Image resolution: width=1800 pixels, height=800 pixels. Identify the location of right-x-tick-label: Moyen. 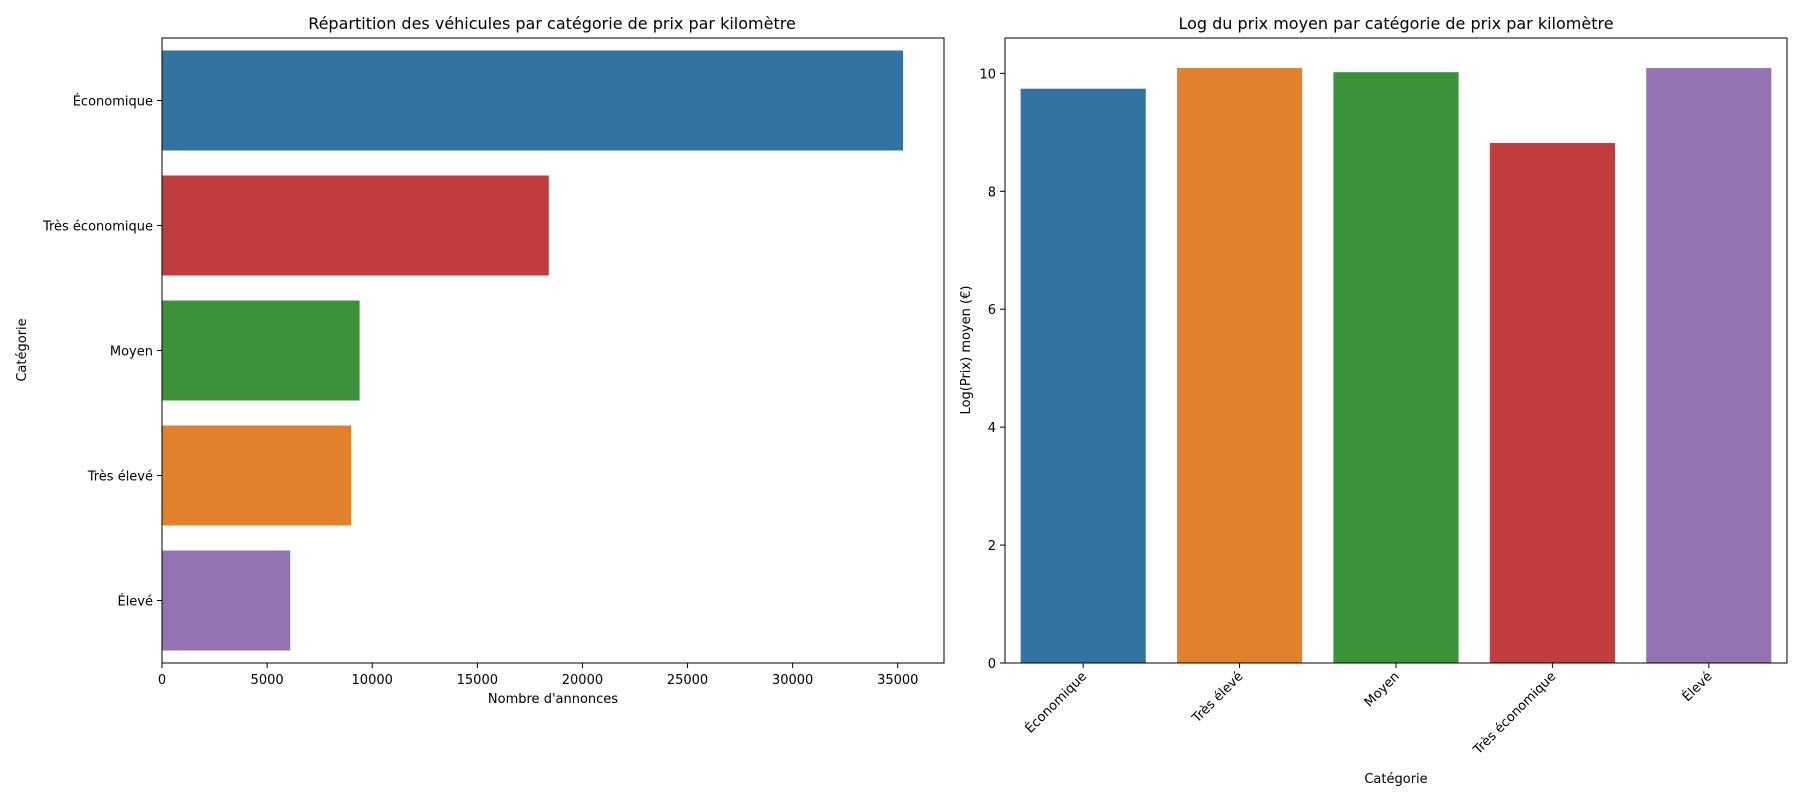
(1382, 689).